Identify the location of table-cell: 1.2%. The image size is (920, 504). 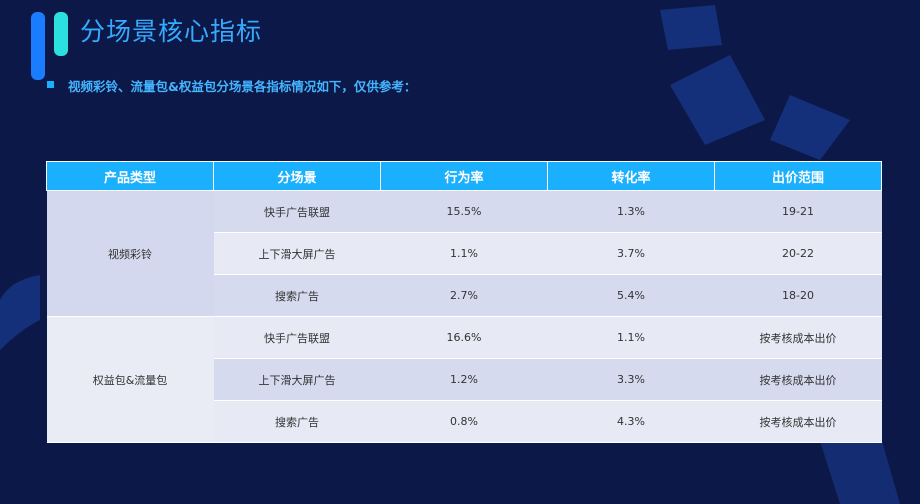
(464, 379).